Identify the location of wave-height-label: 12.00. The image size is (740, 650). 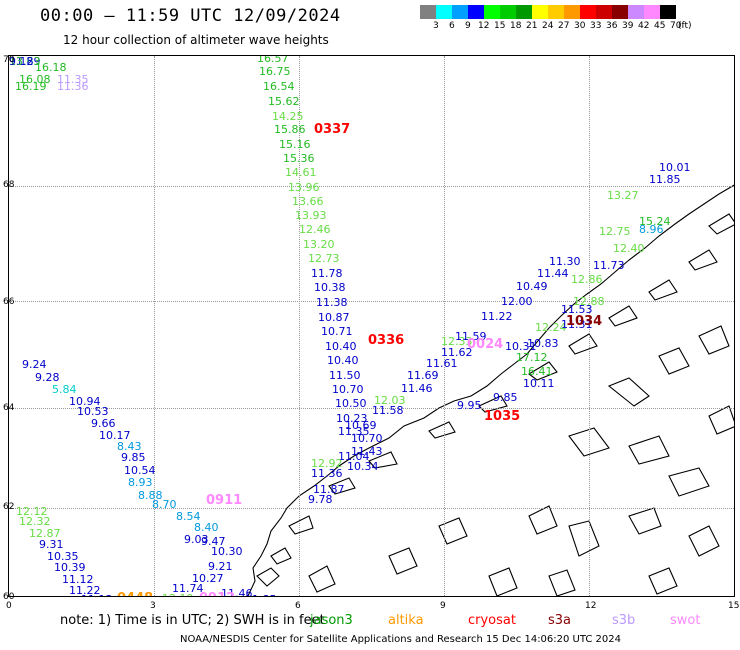
(517, 301).